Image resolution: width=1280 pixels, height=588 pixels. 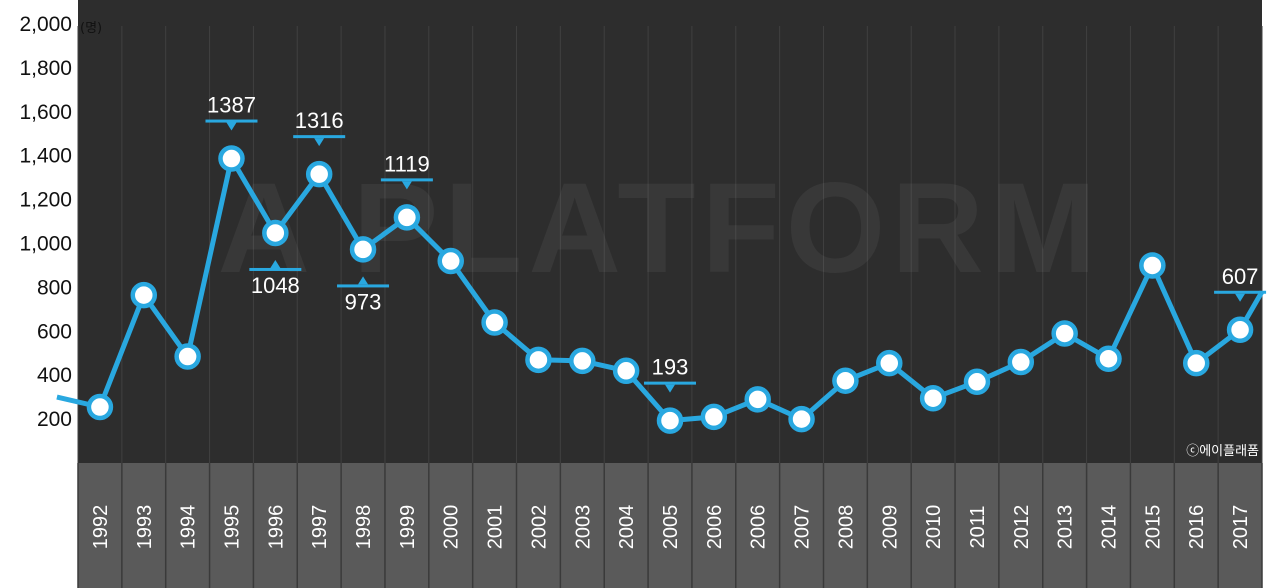 I want to click on data-label-text: 607, so click(x=1240, y=276).